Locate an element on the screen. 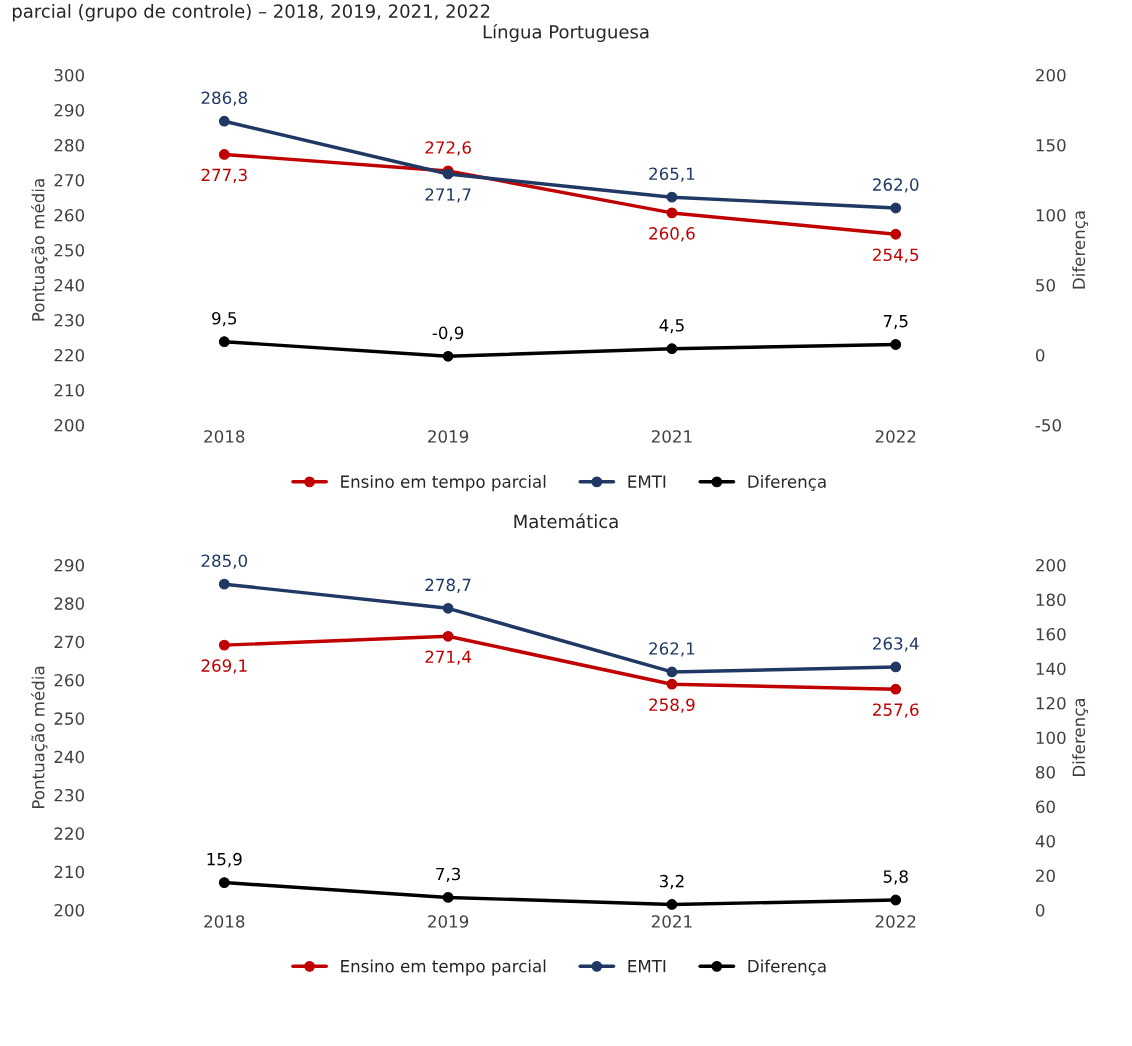  data-label: -0,9 is located at coordinates (448, 333).